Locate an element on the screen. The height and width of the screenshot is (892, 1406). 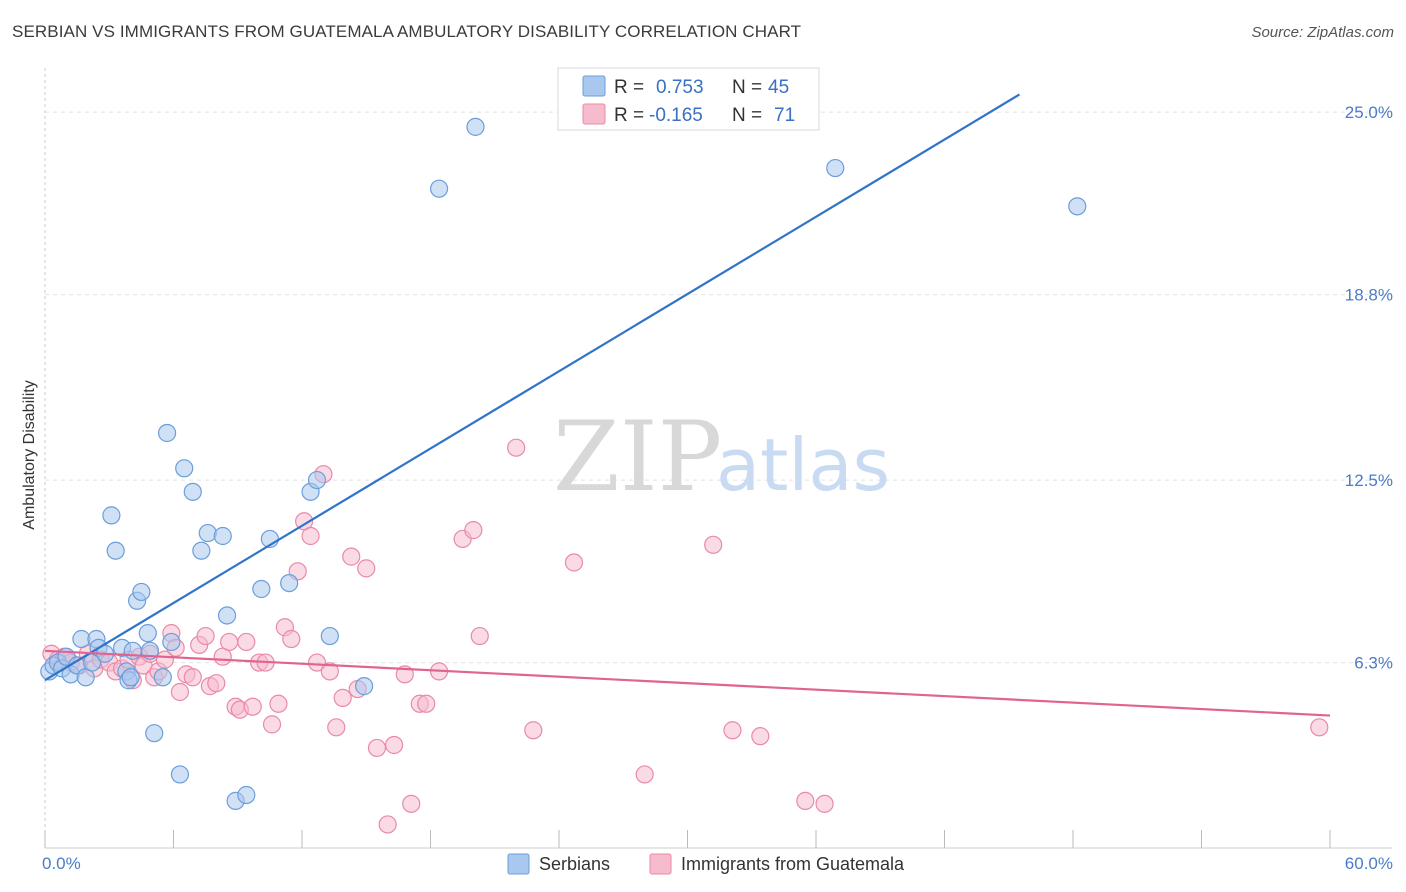
y-tick-label: 12.5% is located at coordinates (1369, 480).